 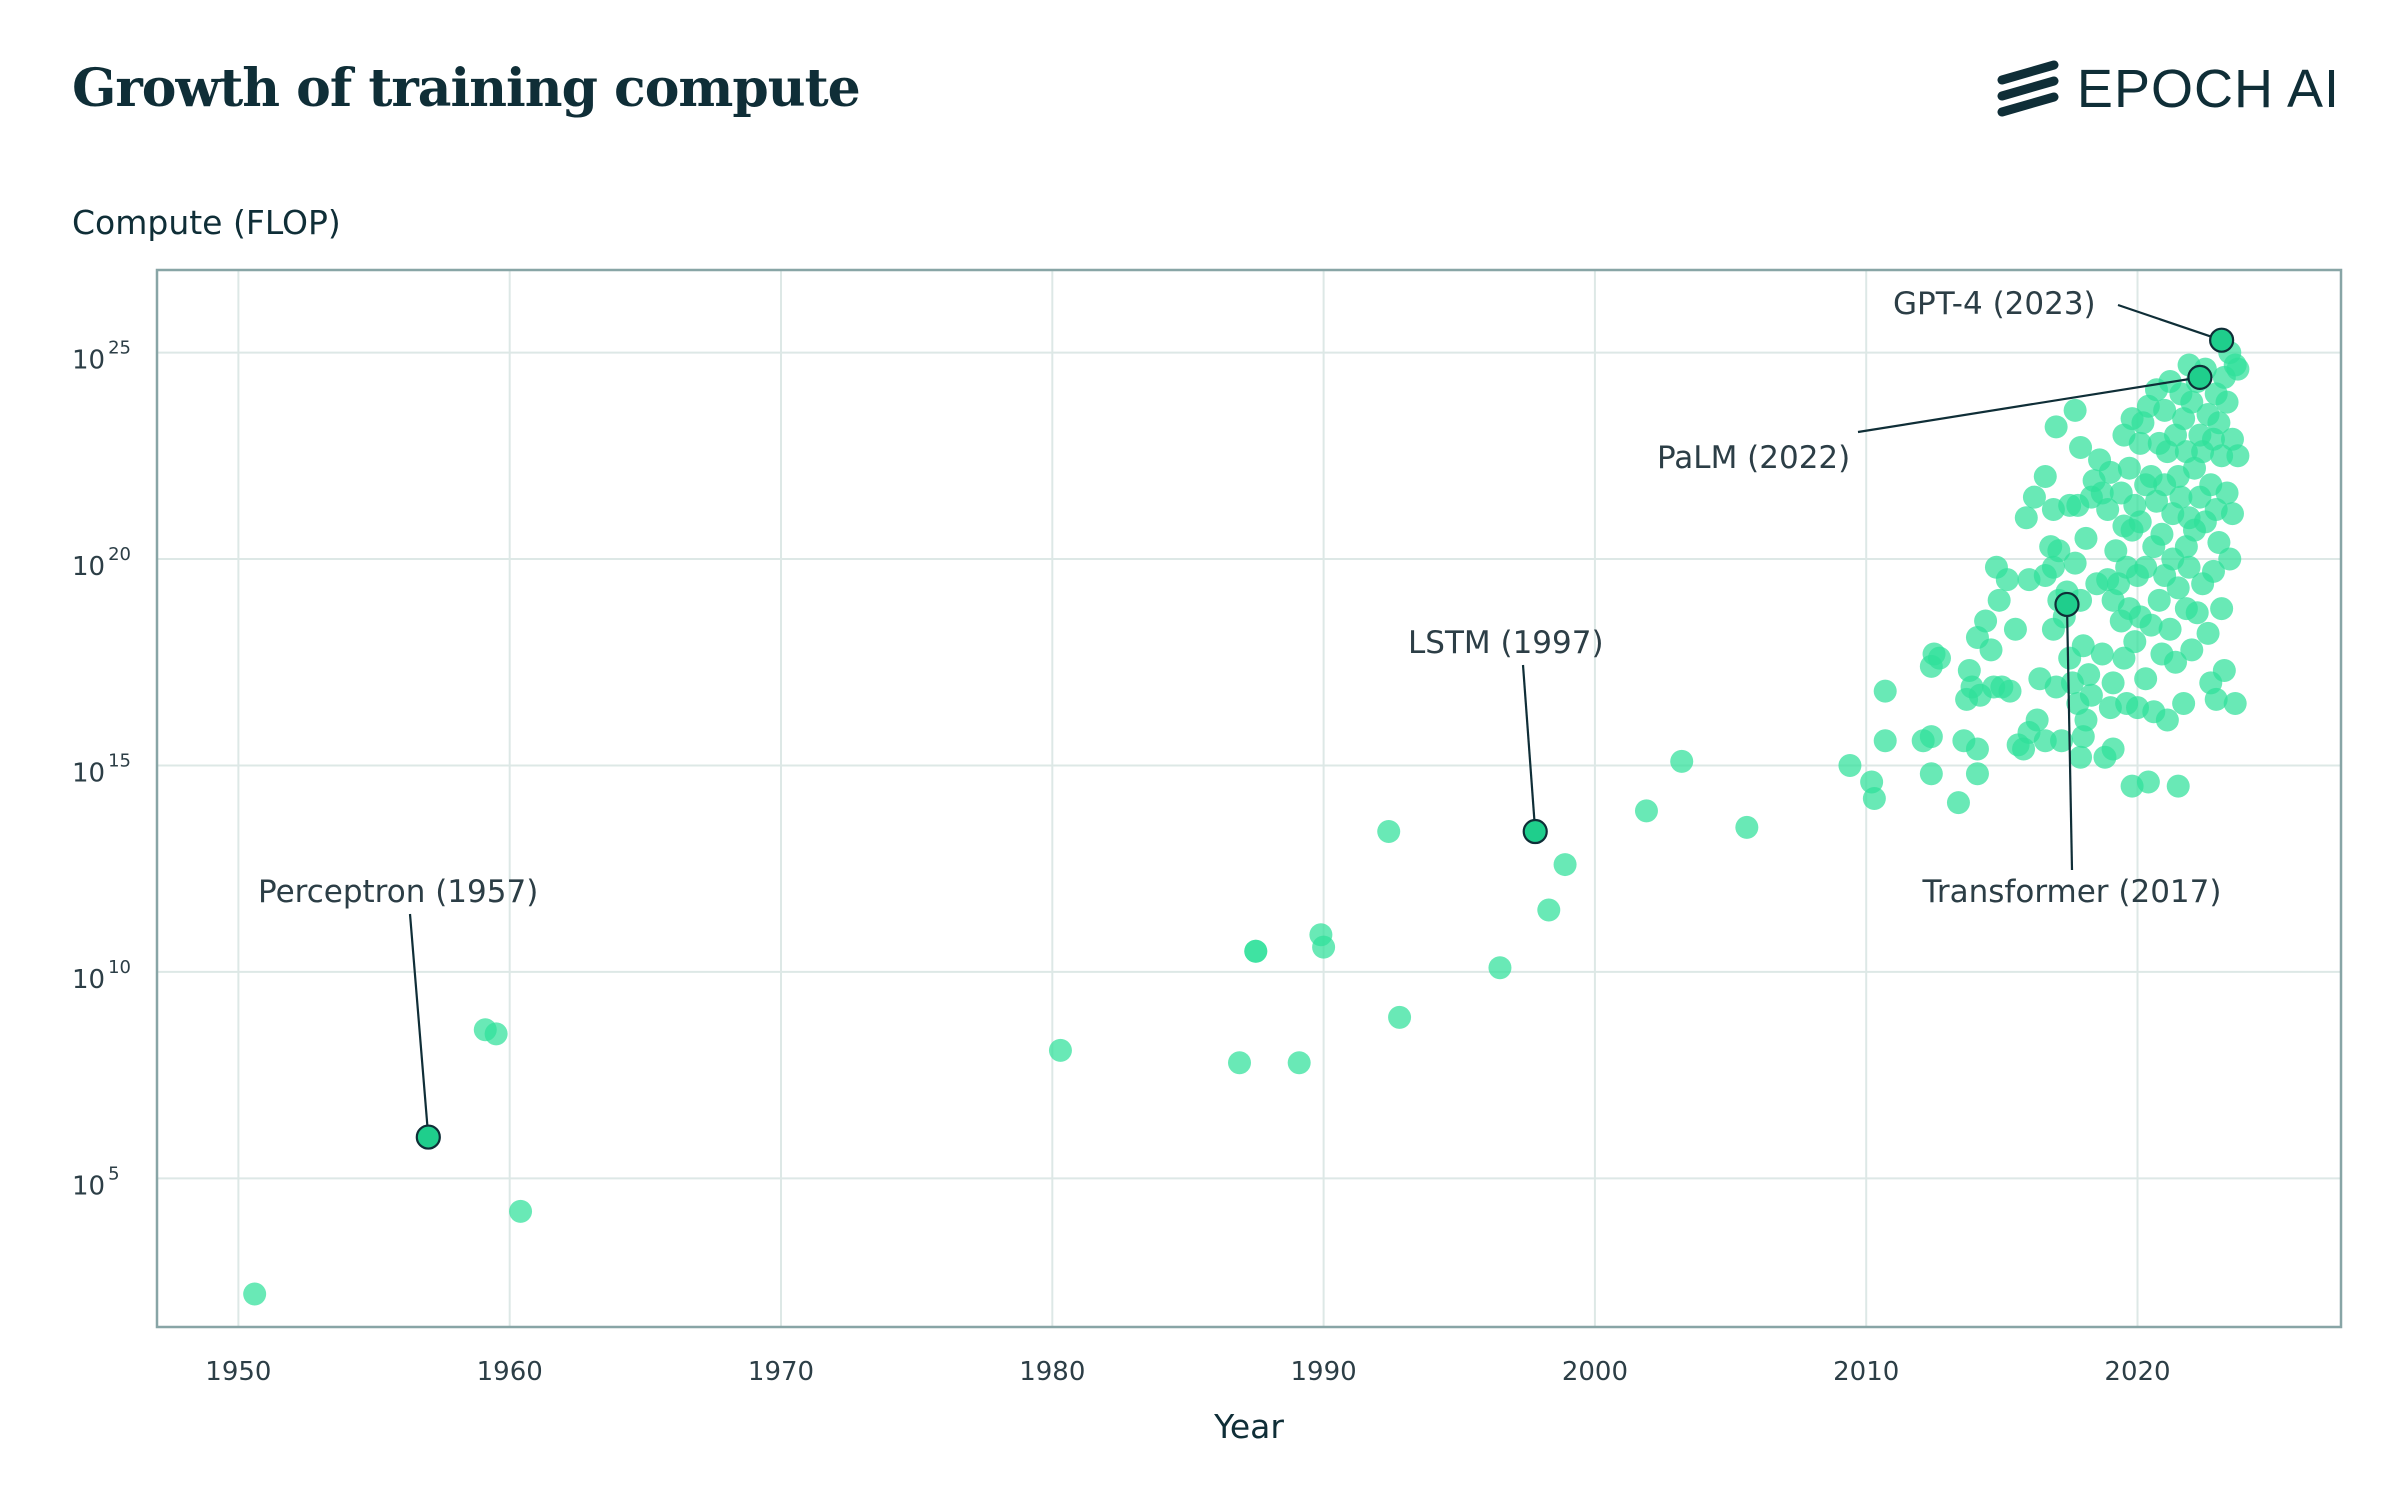 What do you see at coordinates (1248, 1426) in the screenshot?
I see `x-axis-title: Year` at bounding box center [1248, 1426].